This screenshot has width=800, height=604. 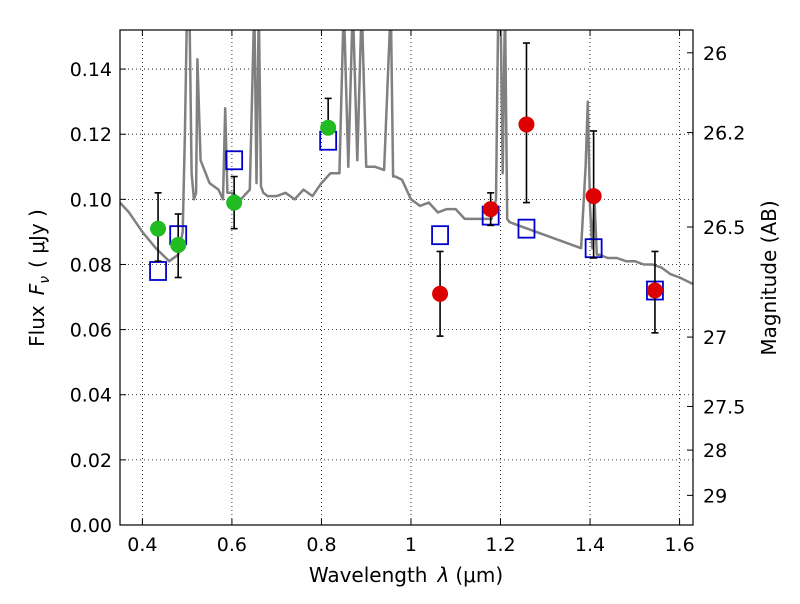 What do you see at coordinates (37, 289) in the screenshot?
I see `y-axis-label-symbol: F` at bounding box center [37, 289].